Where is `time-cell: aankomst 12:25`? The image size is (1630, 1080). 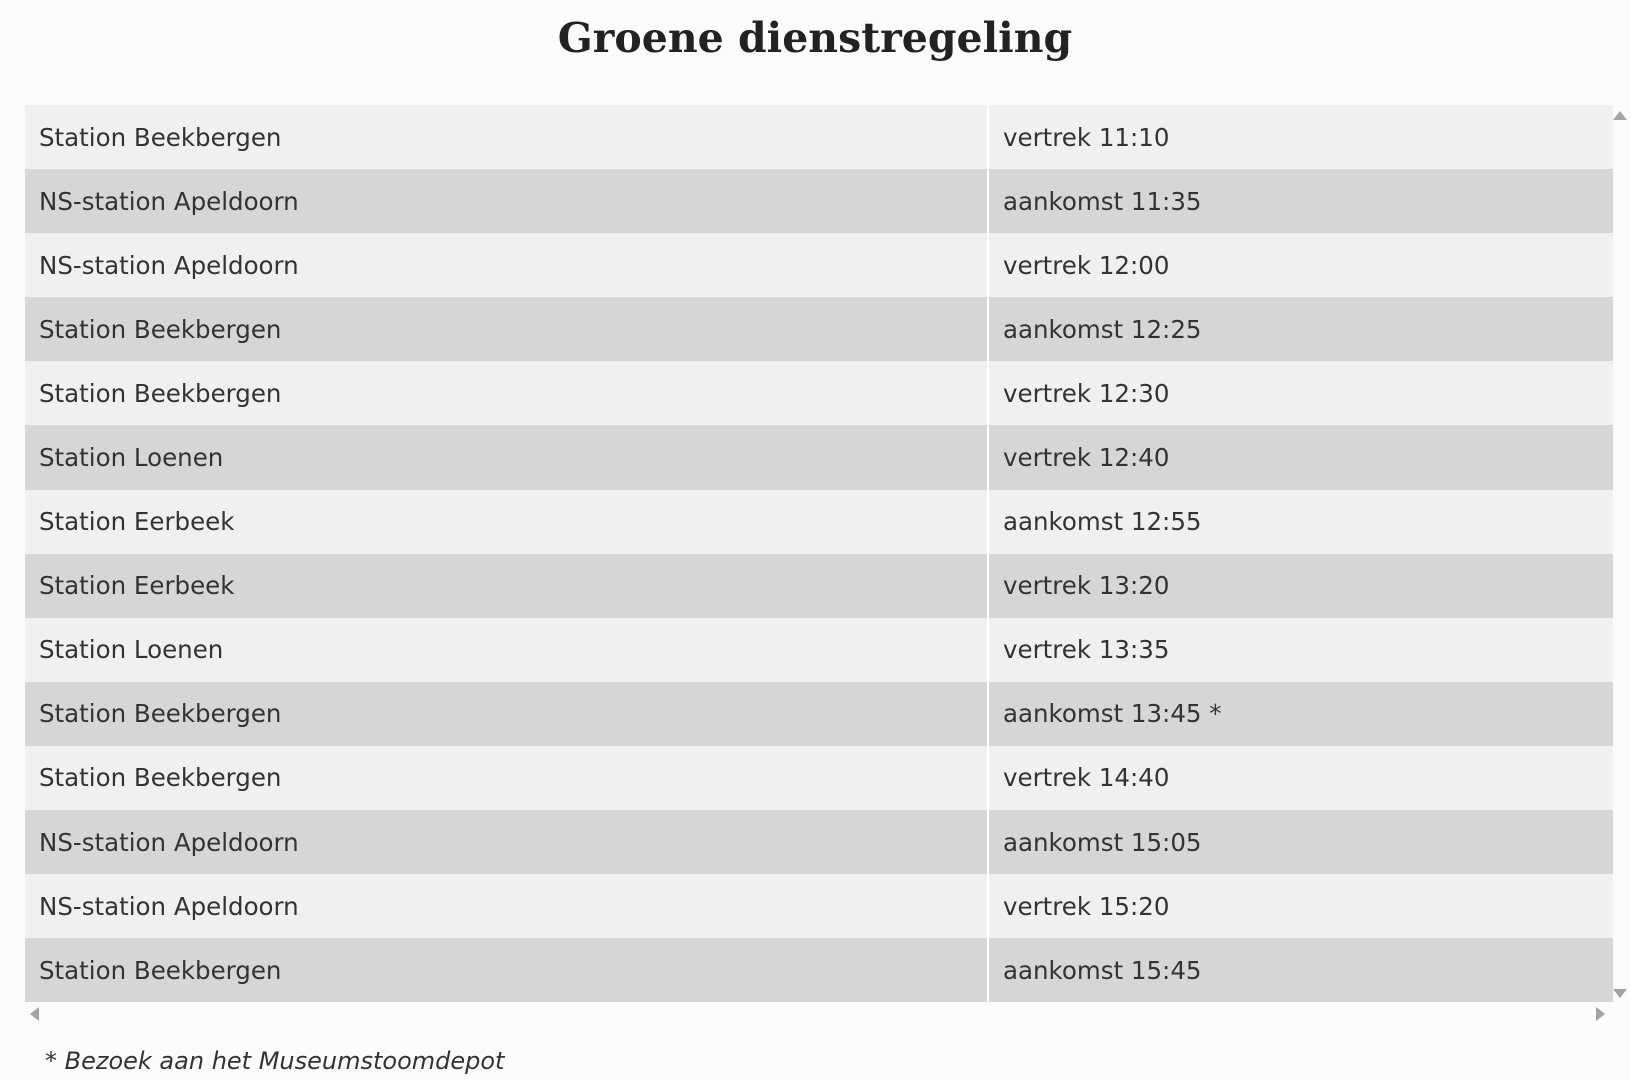
time-cell: aankomst 12:25 is located at coordinates (1300, 329).